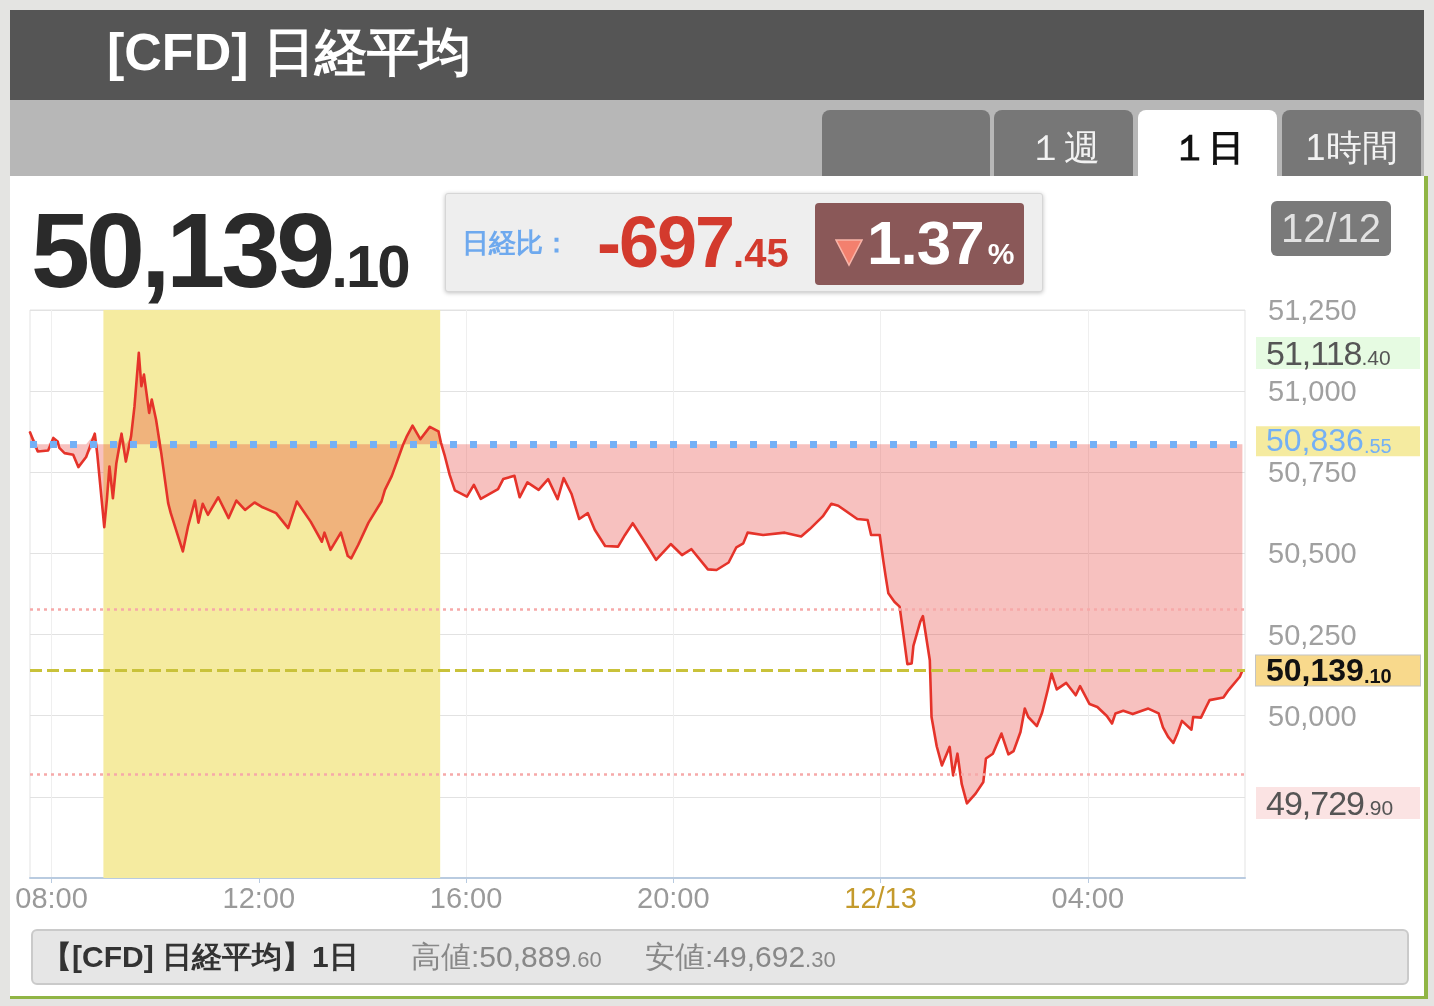  What do you see at coordinates (1088, 897) in the screenshot?
I see `x-tick-label: 04:00` at bounding box center [1088, 897].